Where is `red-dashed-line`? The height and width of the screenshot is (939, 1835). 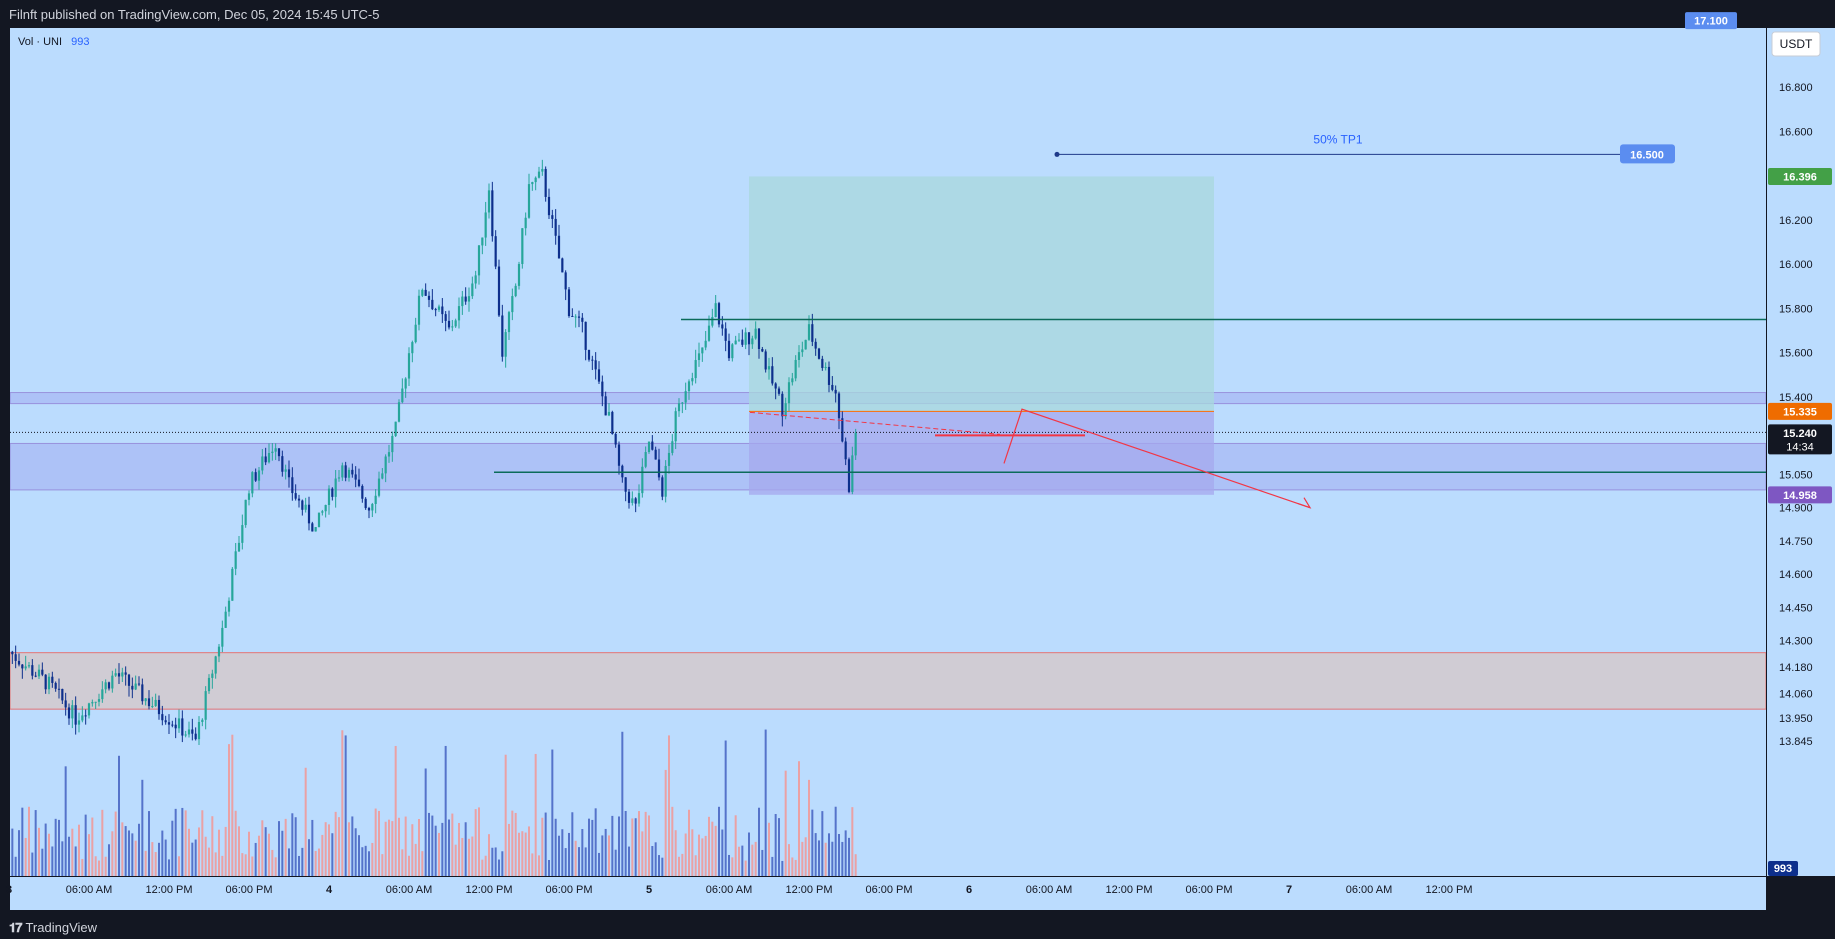 red-dashed-line is located at coordinates (875, 423).